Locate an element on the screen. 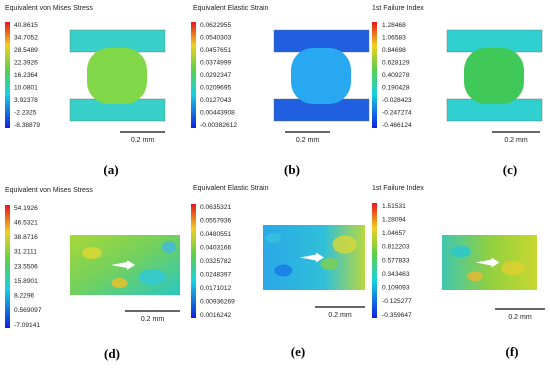 The width and height of the screenshot is (550, 371). colorbar-tick-label: -8.38879 is located at coordinates (27, 125).